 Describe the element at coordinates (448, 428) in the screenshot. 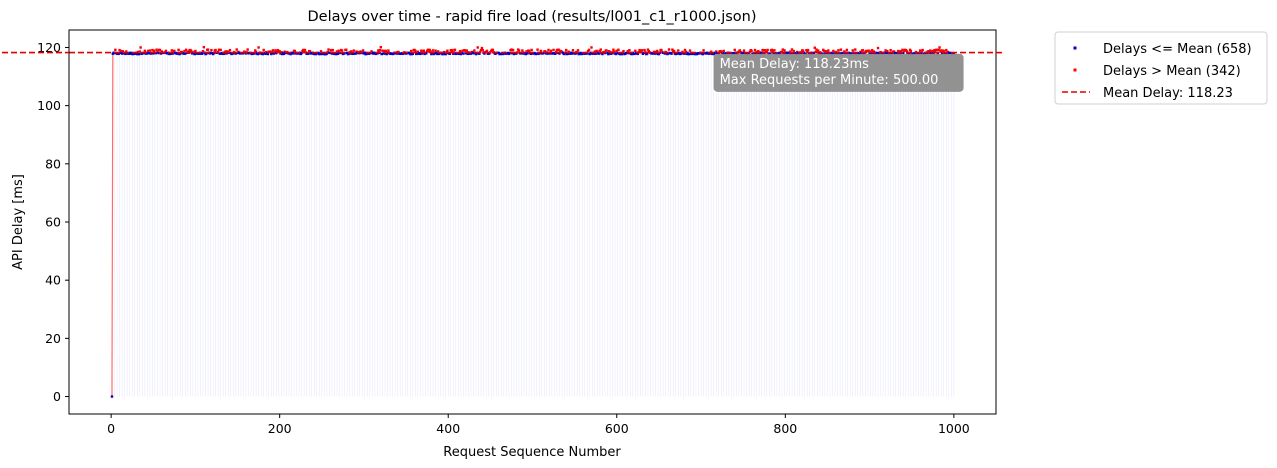

I see `x-tick-label: 400` at that location.